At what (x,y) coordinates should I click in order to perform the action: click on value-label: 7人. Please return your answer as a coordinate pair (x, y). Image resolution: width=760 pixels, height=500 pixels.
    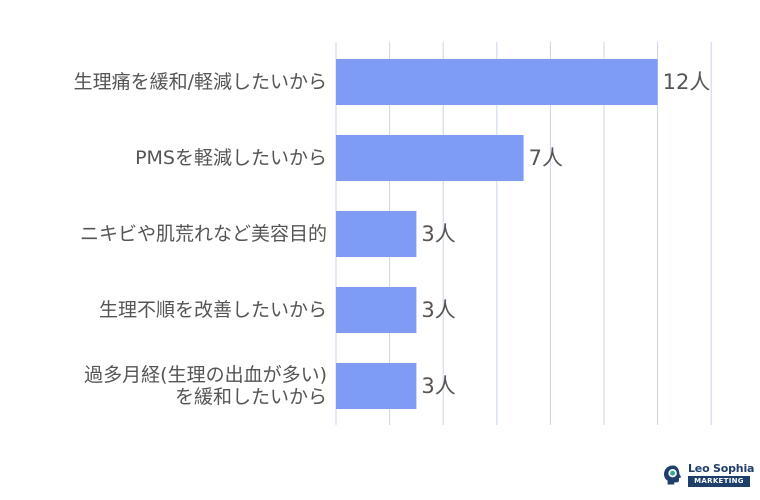
    Looking at the image, I should click on (546, 158).